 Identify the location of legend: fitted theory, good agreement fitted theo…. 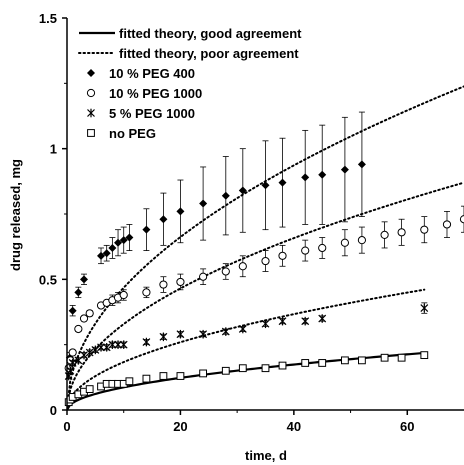
(190, 83).